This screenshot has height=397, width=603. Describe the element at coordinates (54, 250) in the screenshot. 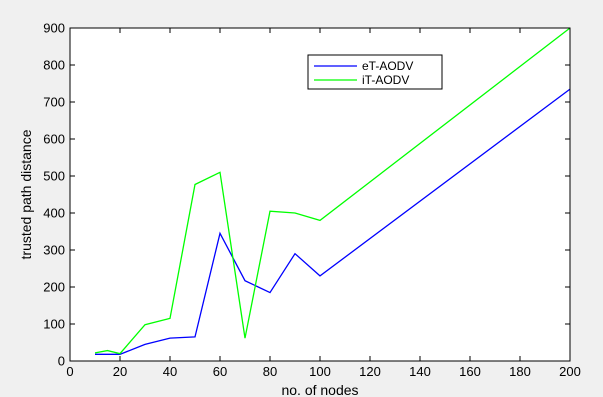

I see `y-tick-label: 300` at that location.